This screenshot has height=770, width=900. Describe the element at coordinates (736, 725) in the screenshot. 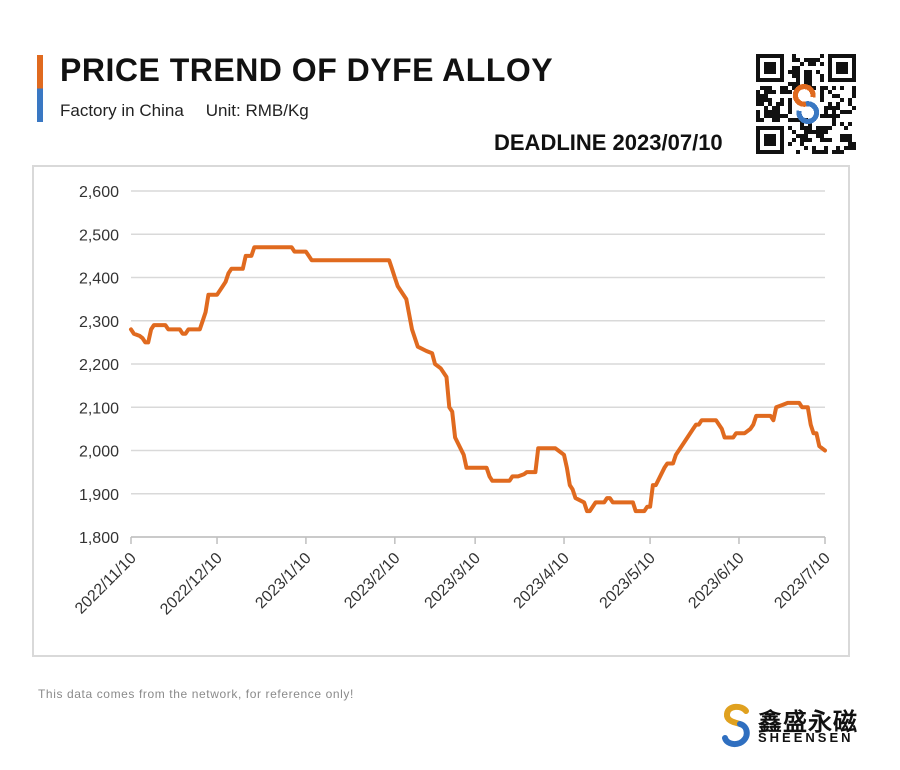

I see `brand-s-logo-icon` at that location.